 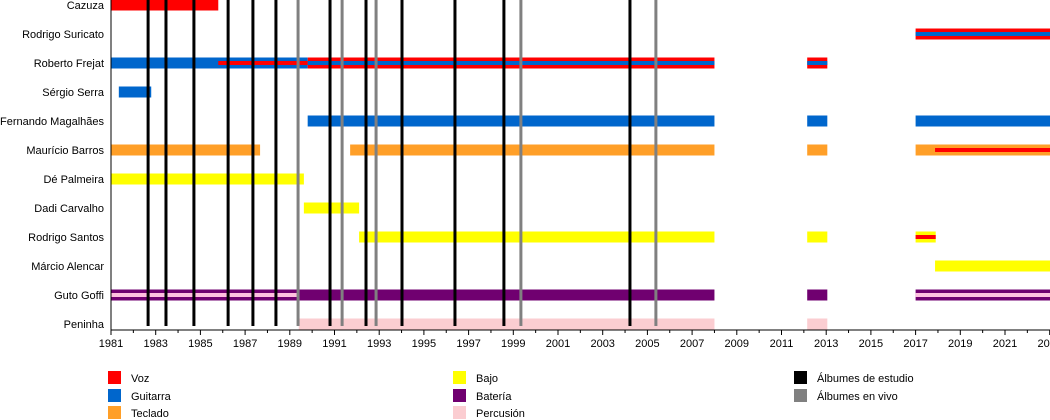 I want to click on member-label: Márcio Alencar, so click(x=67, y=267).